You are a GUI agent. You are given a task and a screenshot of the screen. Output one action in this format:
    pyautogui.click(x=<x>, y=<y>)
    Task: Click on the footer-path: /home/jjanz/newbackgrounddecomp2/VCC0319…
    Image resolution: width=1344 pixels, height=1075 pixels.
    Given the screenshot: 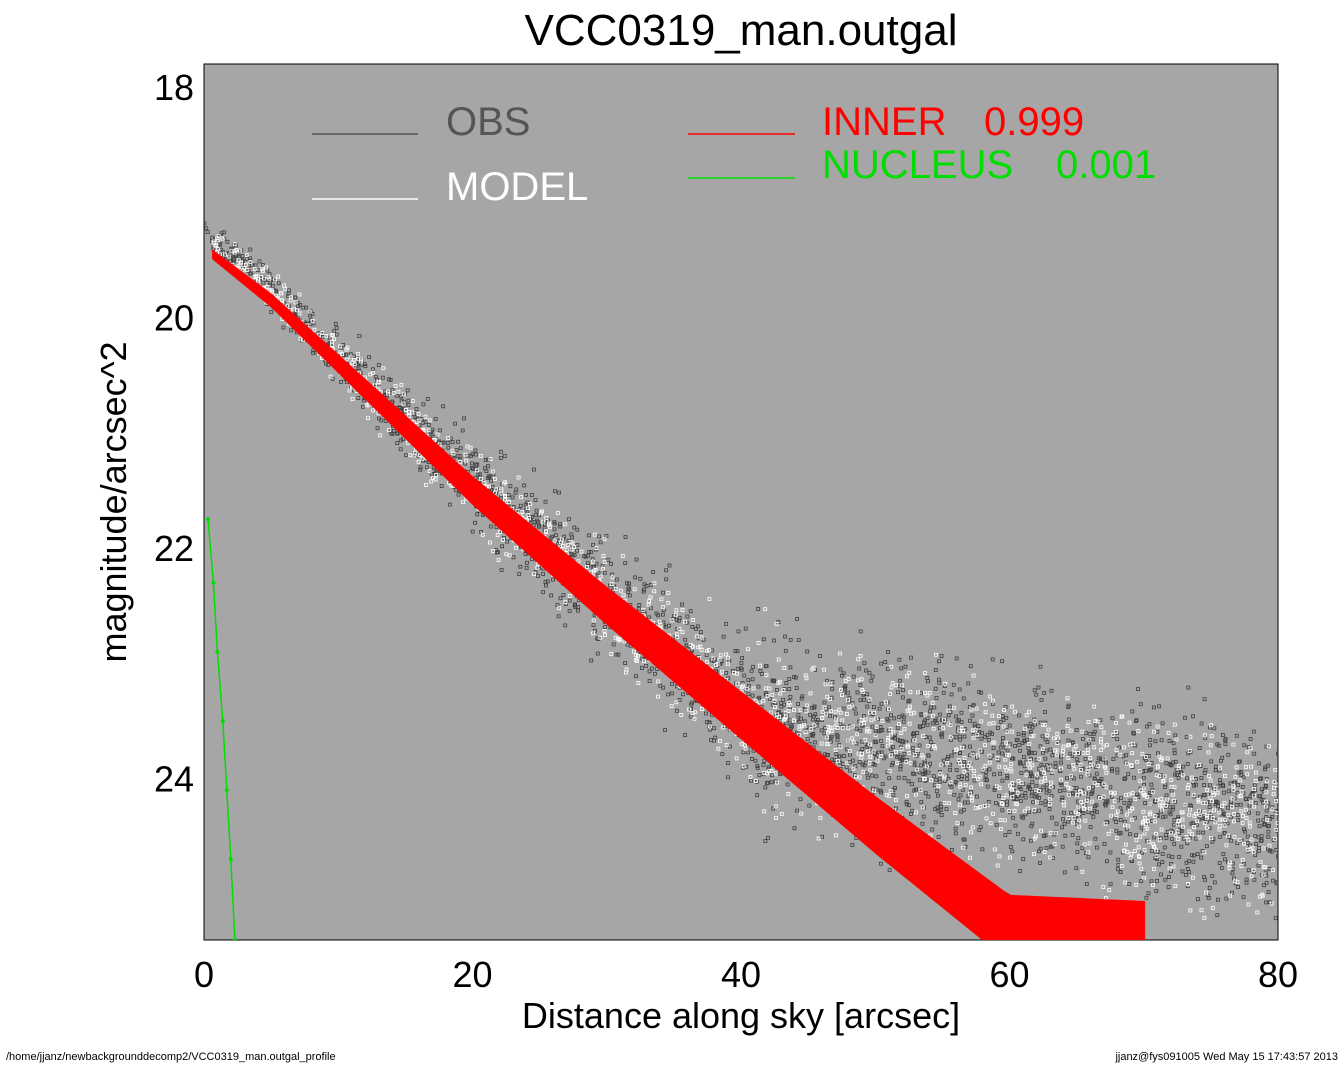 What is the action you would take?
    pyautogui.click(x=171, y=1057)
    